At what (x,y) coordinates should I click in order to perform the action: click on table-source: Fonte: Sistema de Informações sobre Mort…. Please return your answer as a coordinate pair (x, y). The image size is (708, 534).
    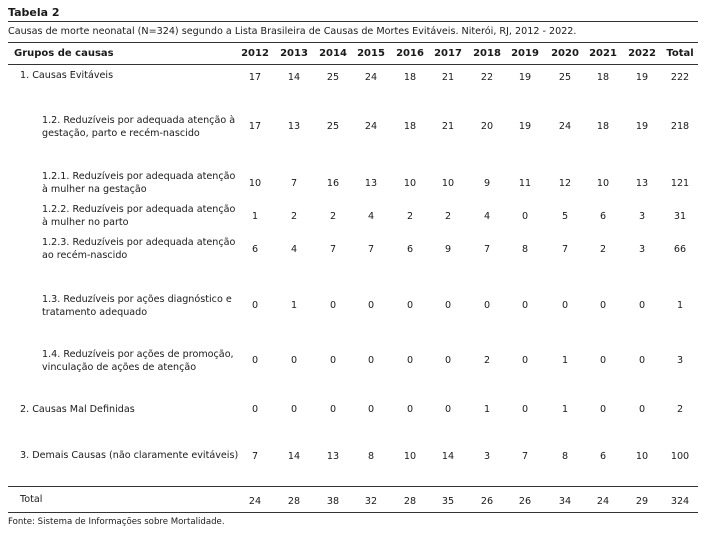
    Looking at the image, I should click on (116, 522).